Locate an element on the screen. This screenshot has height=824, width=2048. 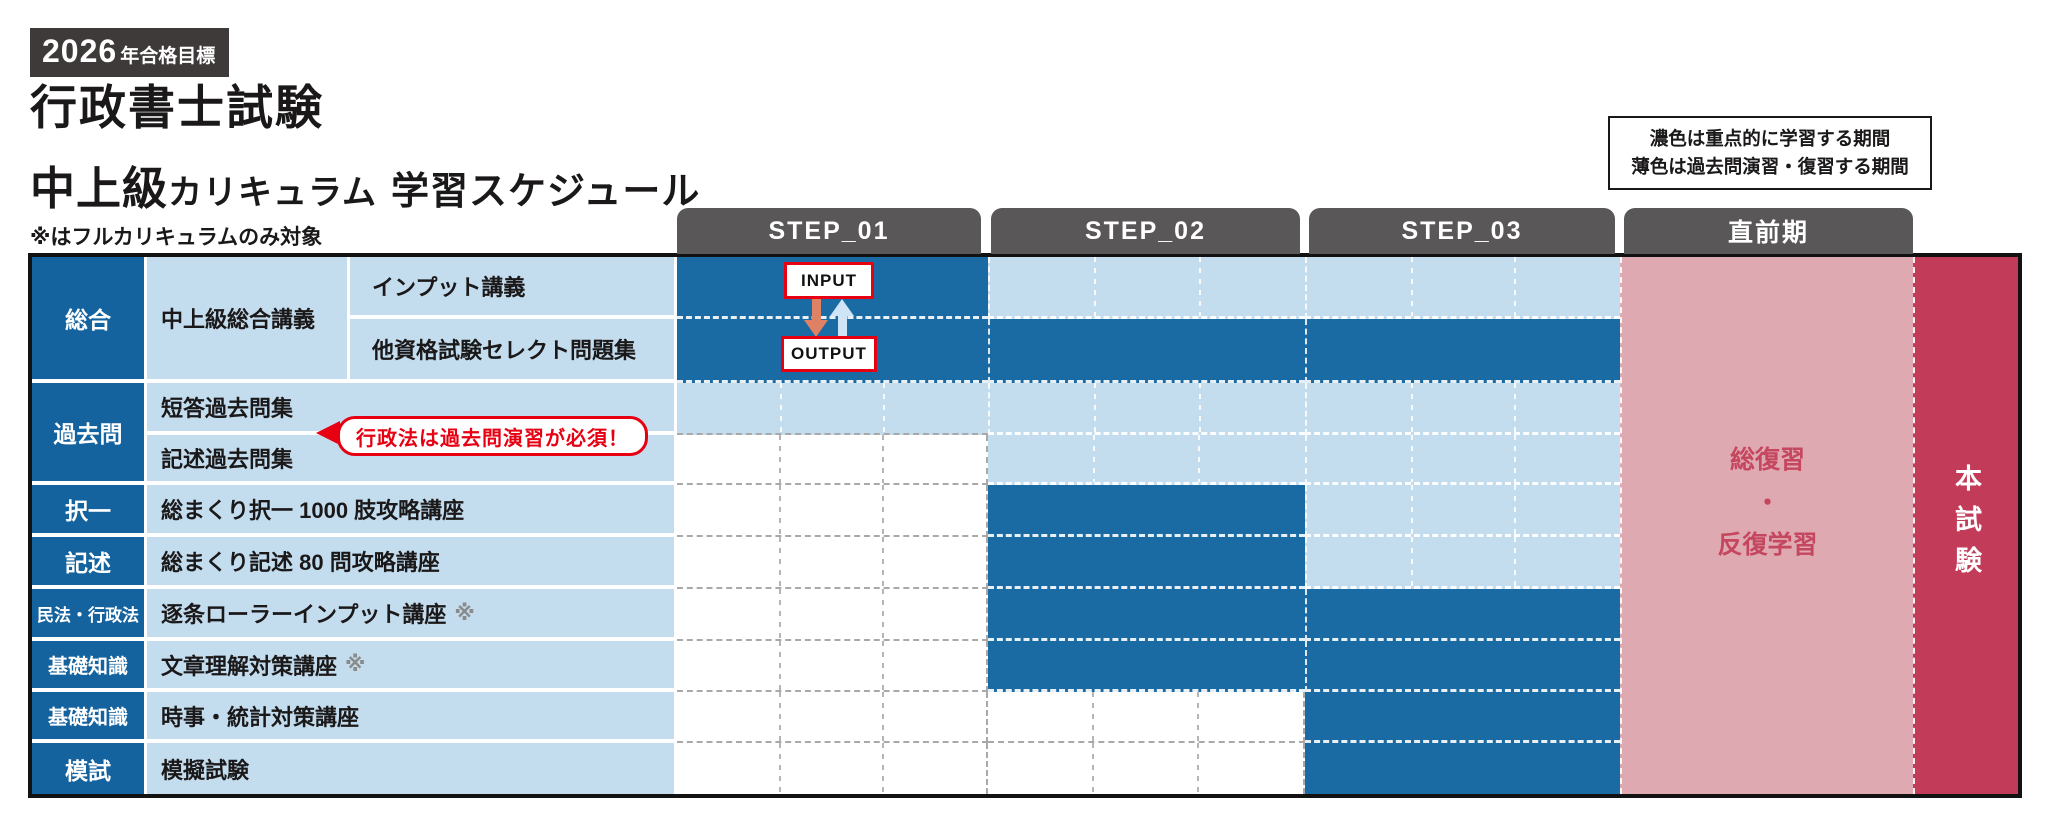
subtitle-curriculum: カリキュラム is located at coordinates (272, 193).